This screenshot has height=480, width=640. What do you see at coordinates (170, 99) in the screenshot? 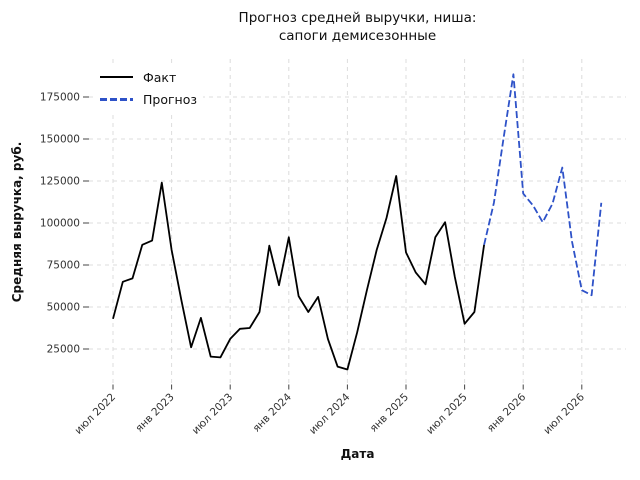
I see `legend-label-forecast: Прогноз` at bounding box center [170, 99].